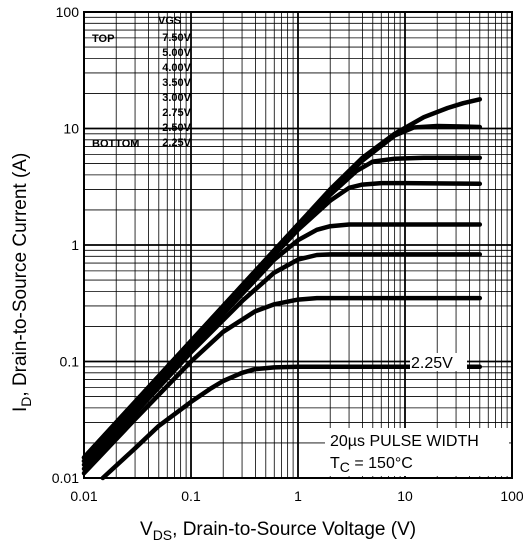 This screenshot has height=546, width=523. I want to click on legend-entry: 5.00V, so click(176, 53).